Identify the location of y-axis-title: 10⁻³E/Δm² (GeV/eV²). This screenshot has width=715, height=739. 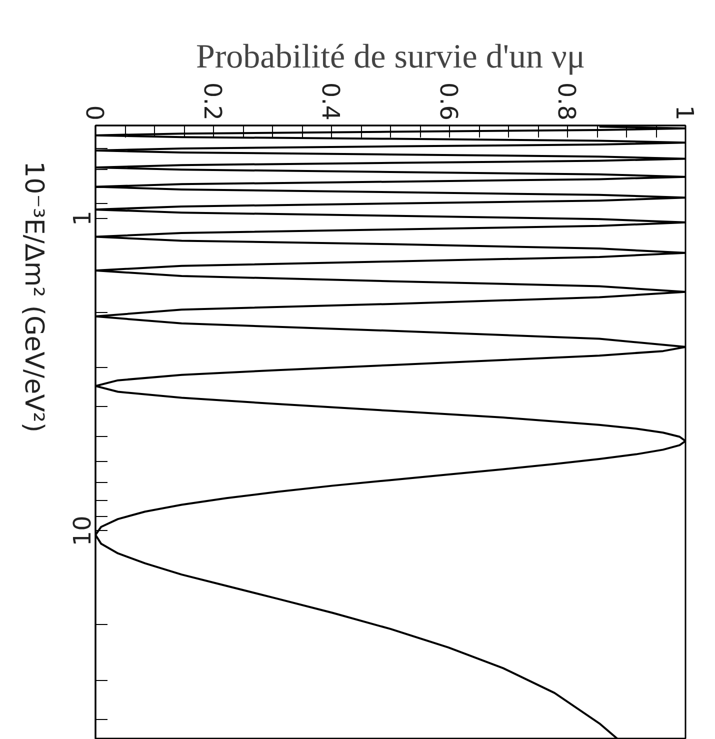
(33, 297).